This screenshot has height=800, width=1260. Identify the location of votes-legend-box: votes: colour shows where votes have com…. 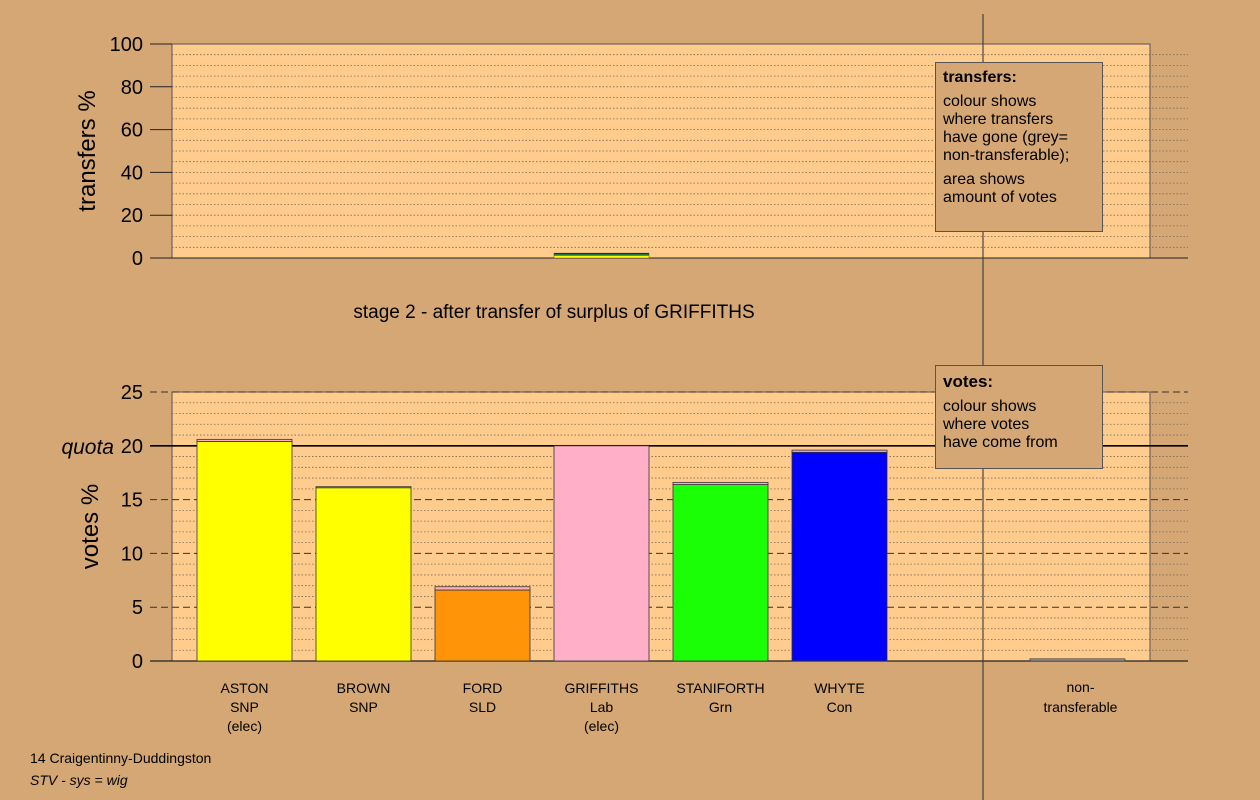
(1019, 417).